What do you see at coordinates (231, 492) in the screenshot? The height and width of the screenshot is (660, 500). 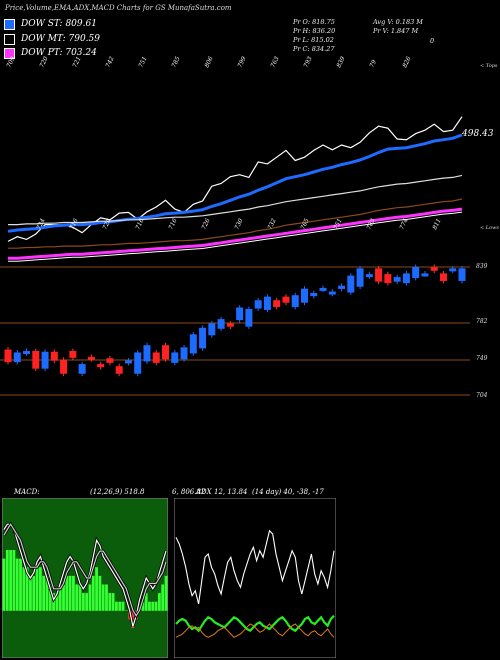 I see `adx-values: 12, 13.84` at bounding box center [231, 492].